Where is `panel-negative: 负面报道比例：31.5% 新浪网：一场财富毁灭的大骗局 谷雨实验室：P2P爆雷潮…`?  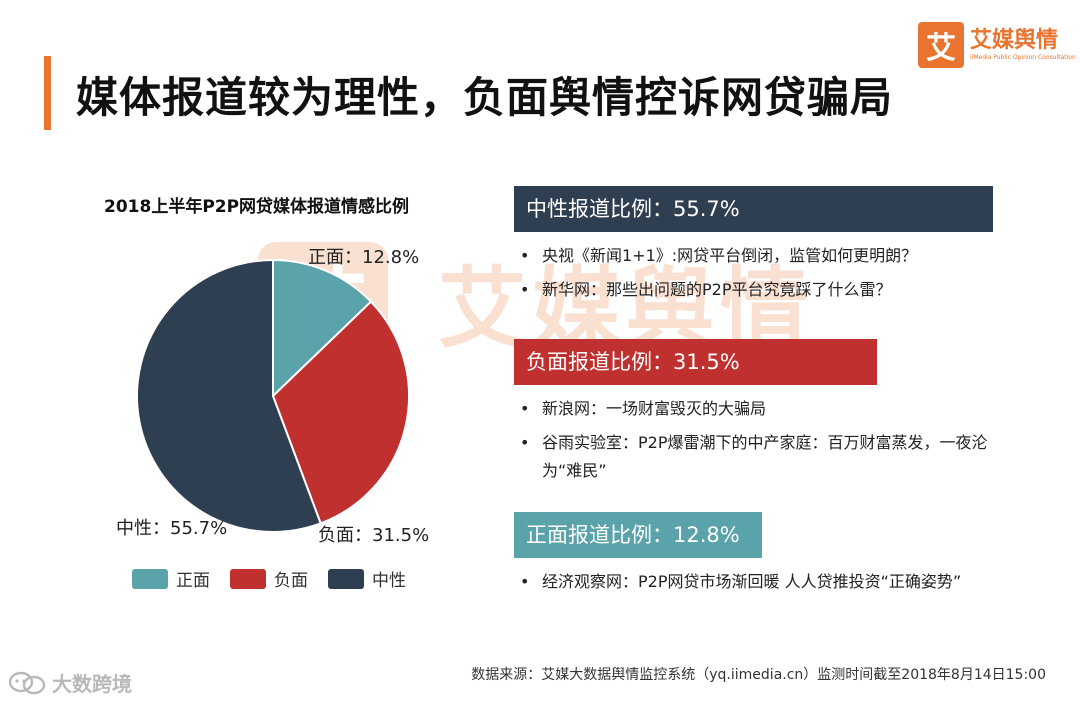
panel-negative: 负面报道比例：31.5% 新浪网：一场财富毁灭的大骗局 谷雨实验室：P2P爆雷潮… is located at coordinates (779, 415).